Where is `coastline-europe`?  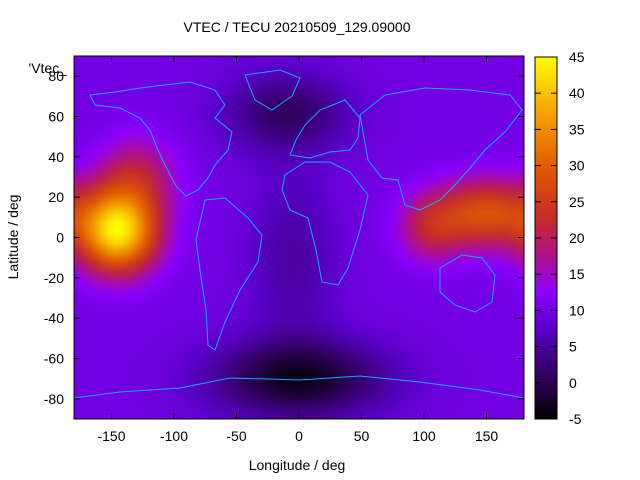 coastline-europe is located at coordinates (325, 129).